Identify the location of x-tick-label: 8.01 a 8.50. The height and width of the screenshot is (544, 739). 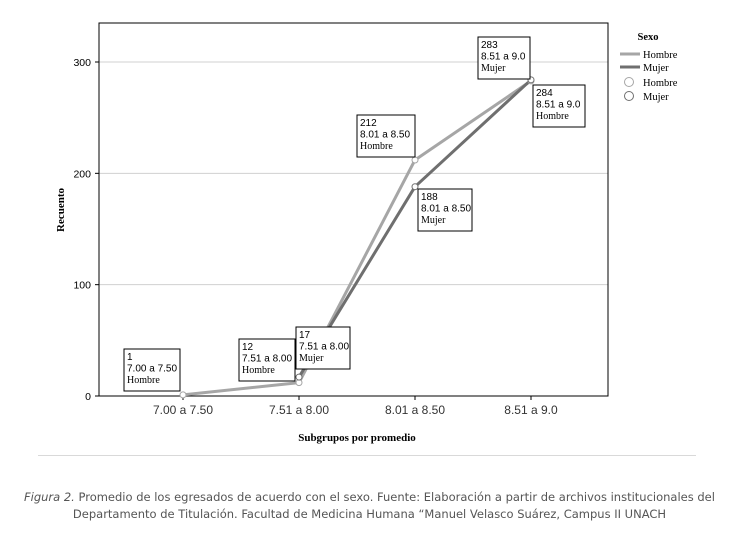
(415, 410).